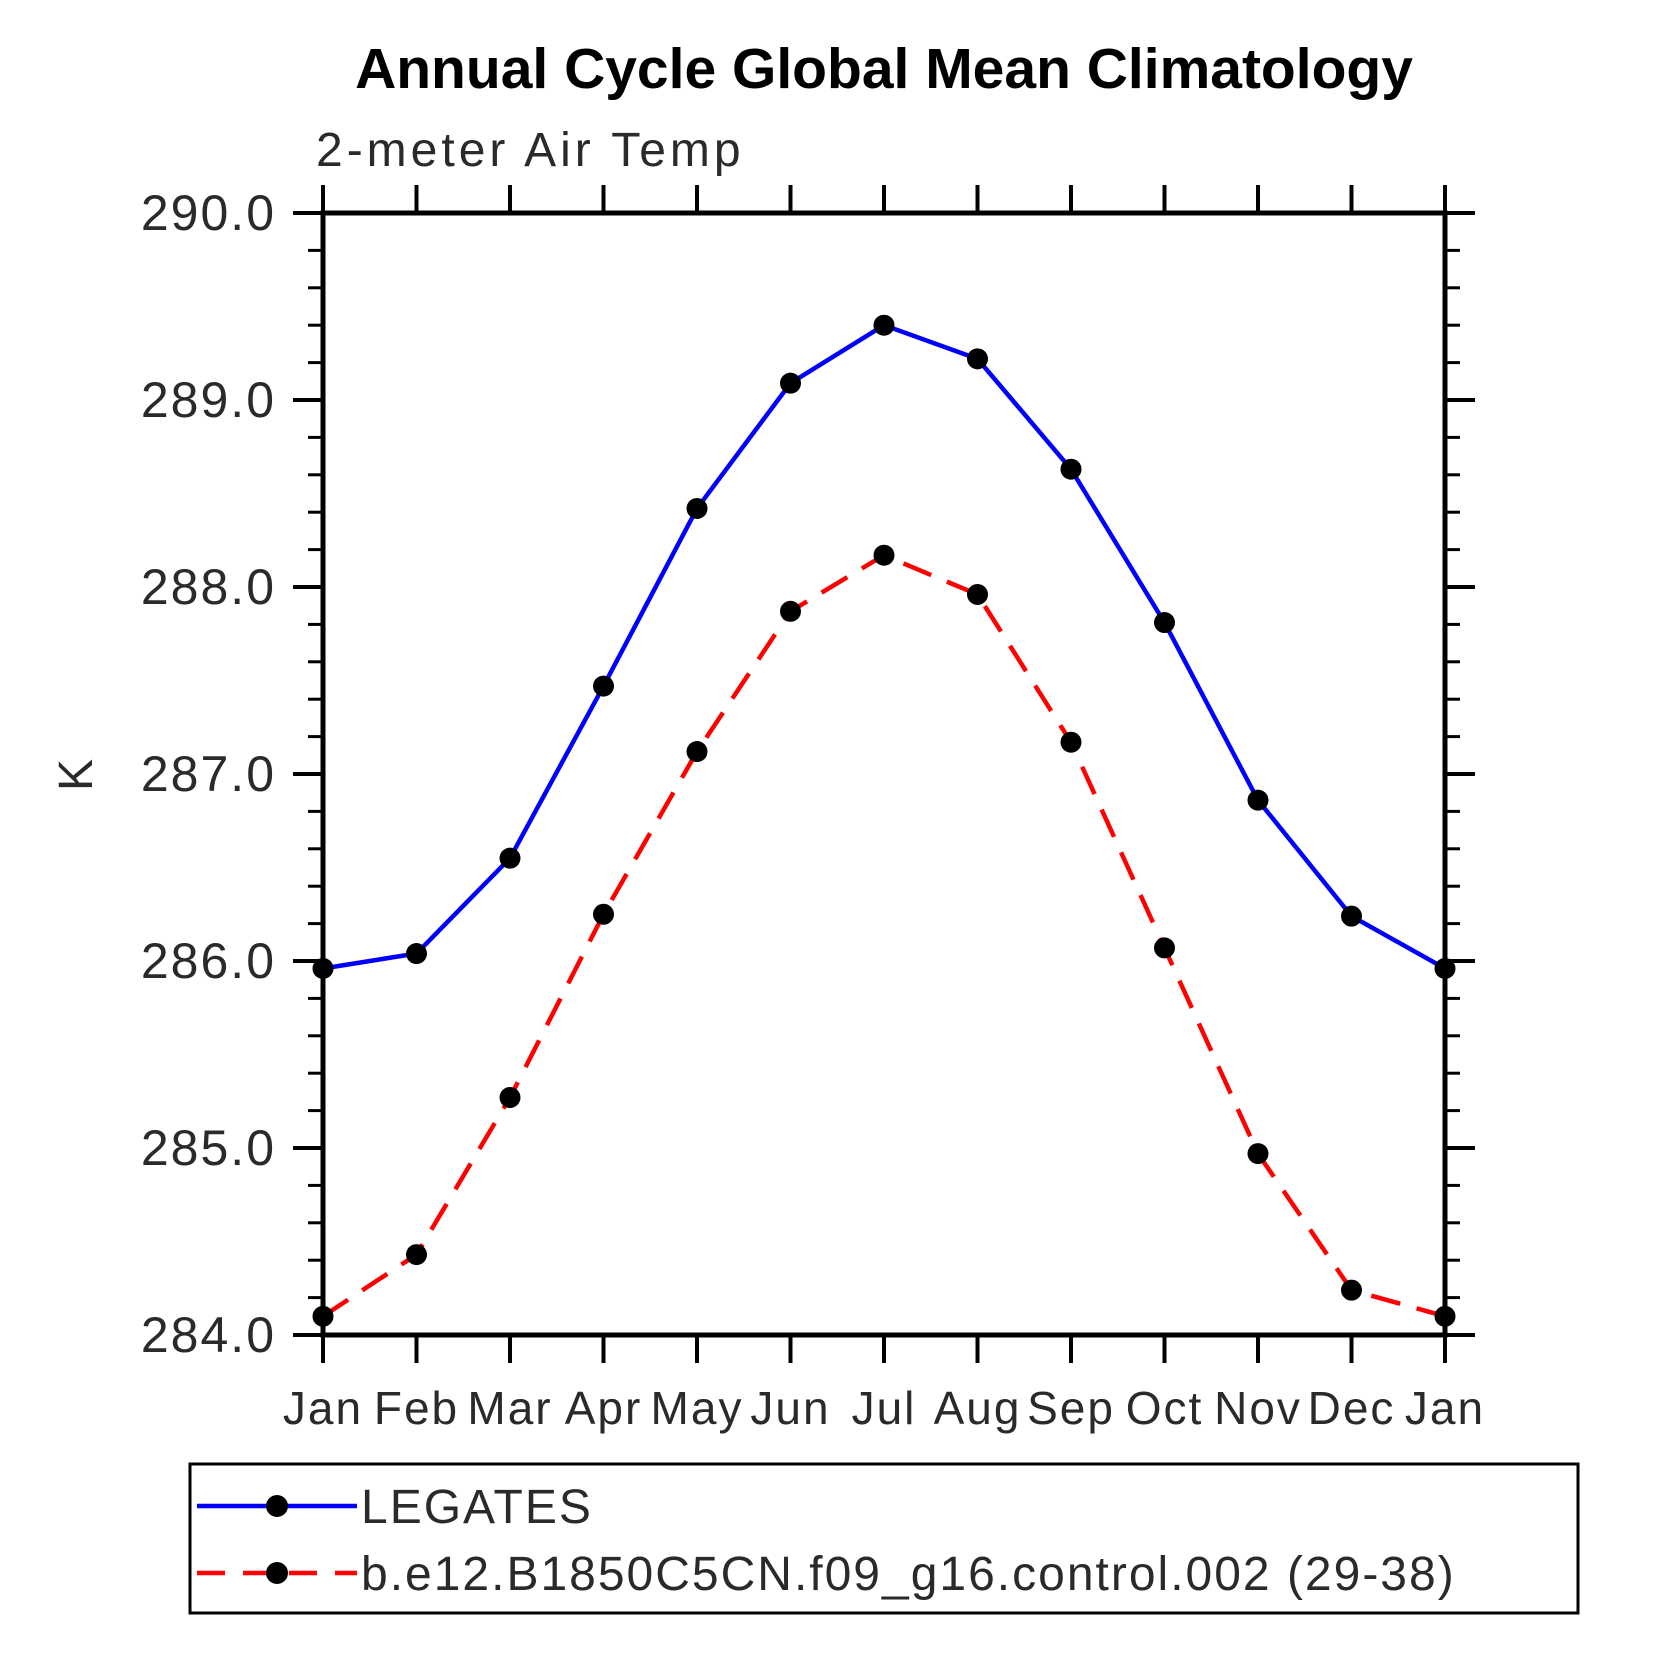 The height and width of the screenshot is (1658, 1653). I want to click on x-tick-labels: Jan Feb Mar Apr May Jun Jul Aug Sep Oct Nov Dec Jan, so click(884, 1408).